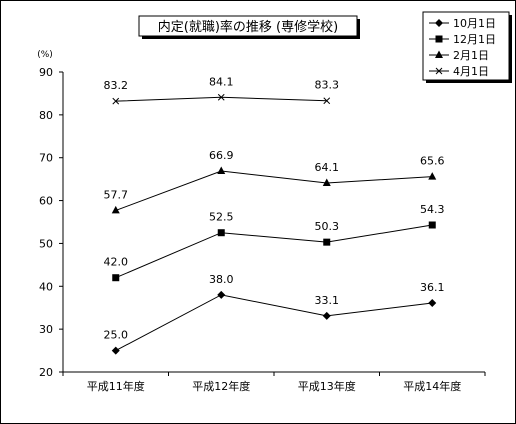  What do you see at coordinates (474, 39) in the screenshot?
I see `legend-label: 12月1日` at bounding box center [474, 39].